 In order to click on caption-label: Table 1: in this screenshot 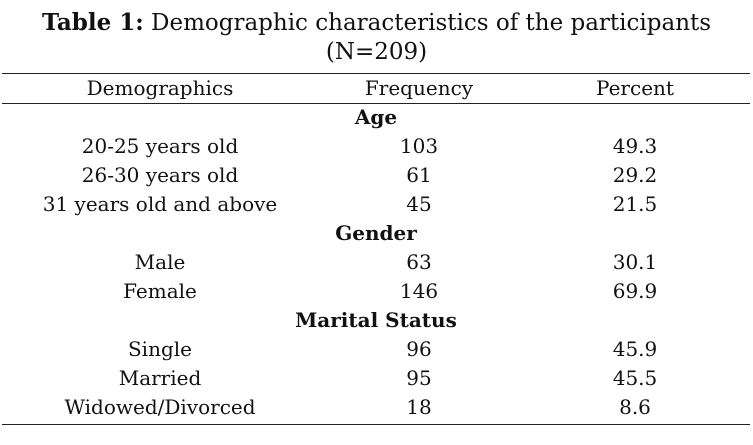, I will do `click(92, 22)`.